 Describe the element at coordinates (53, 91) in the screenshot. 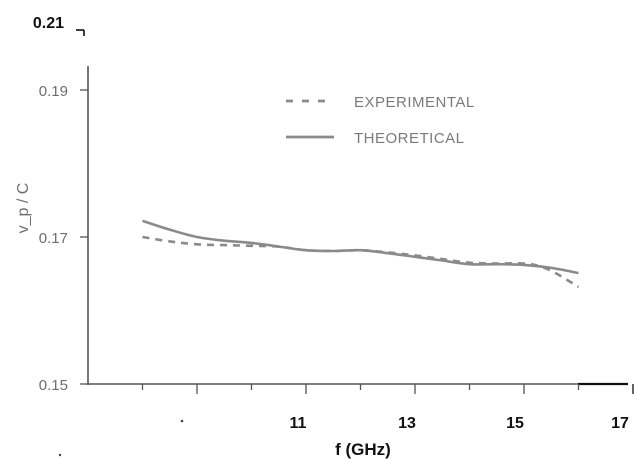

I see `y-tick-label-0.19: 0.19` at that location.